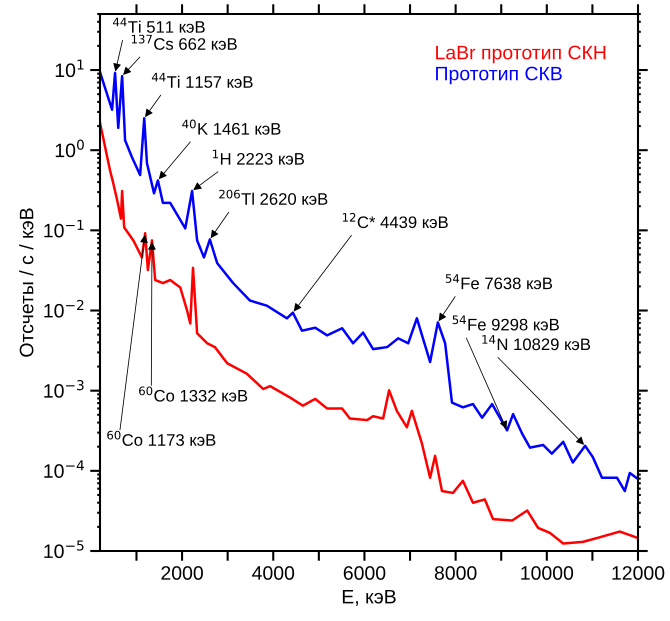 The width and height of the screenshot is (670, 621). I want to click on annotation: $^{1}$H 2223 кэВ, so click(258, 157).